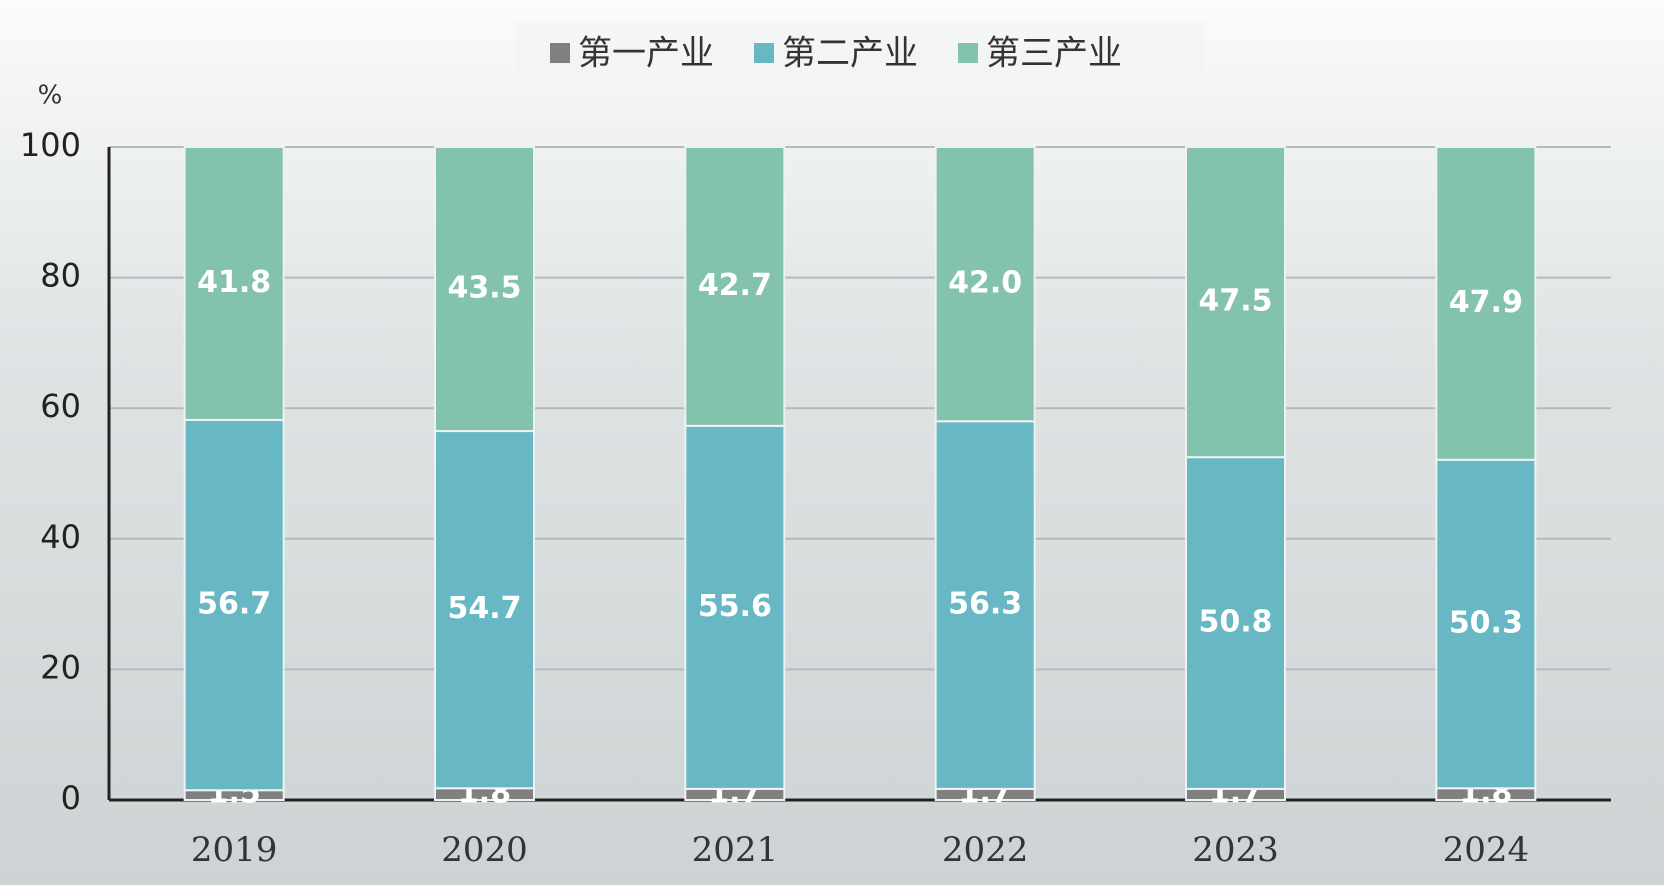 The image size is (1664, 885). I want to click on y-unit: %, so click(50, 96).